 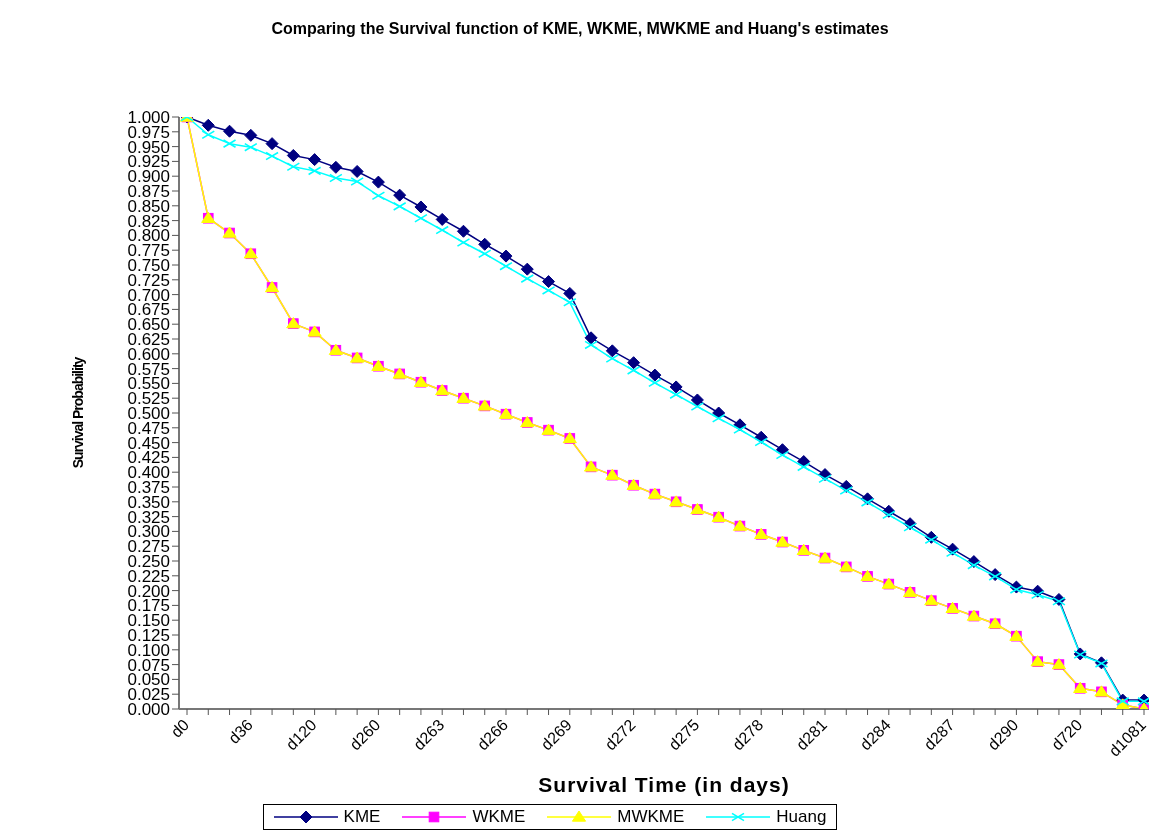 What do you see at coordinates (180, 728) in the screenshot?
I see `x-tick-label: d0` at bounding box center [180, 728].